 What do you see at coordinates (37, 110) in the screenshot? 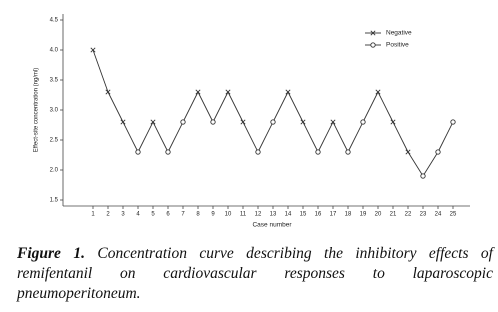
I see `y-axis-title: Effect-site concentration (ng/ml)` at bounding box center [37, 110].